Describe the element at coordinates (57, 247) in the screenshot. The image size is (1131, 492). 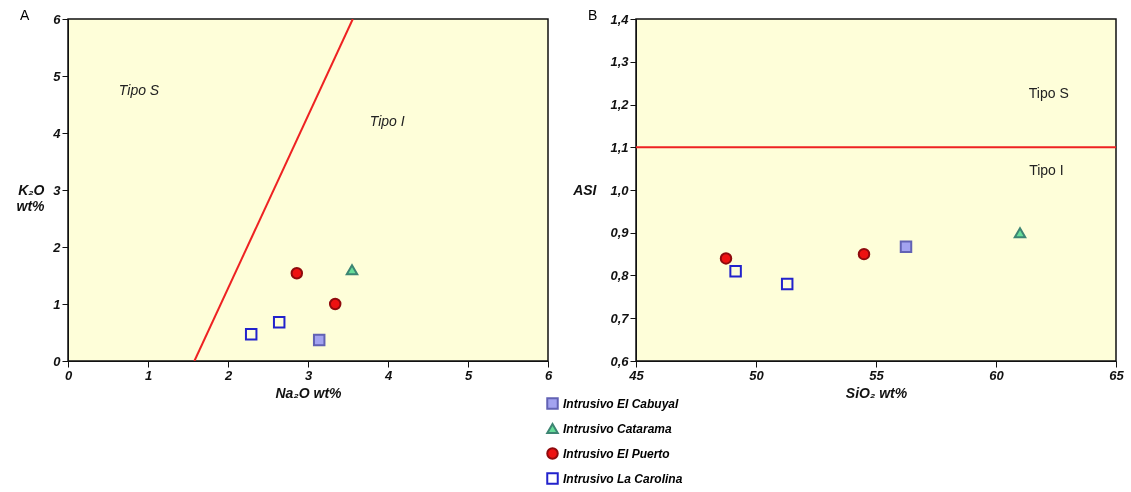
I see `y-tick-label: 2` at that location.